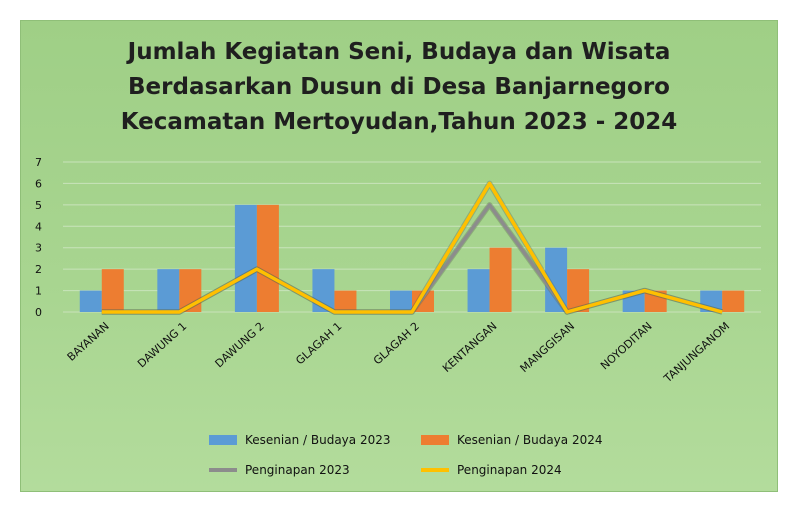  I want to click on legend-label: Kesenian / Budaya 2023, so click(317, 440).